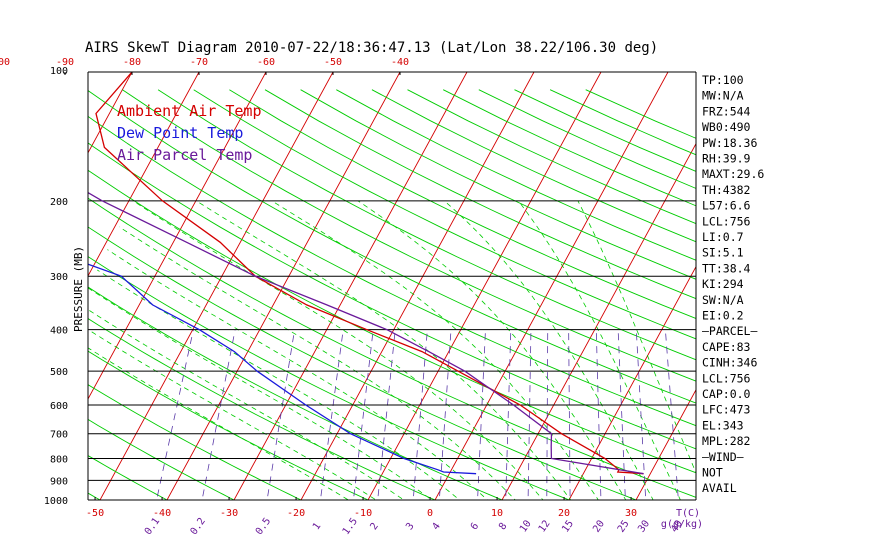  Describe the element at coordinates (545, 526) in the screenshot. I see `mixing-ratio-label: 12` at that location.